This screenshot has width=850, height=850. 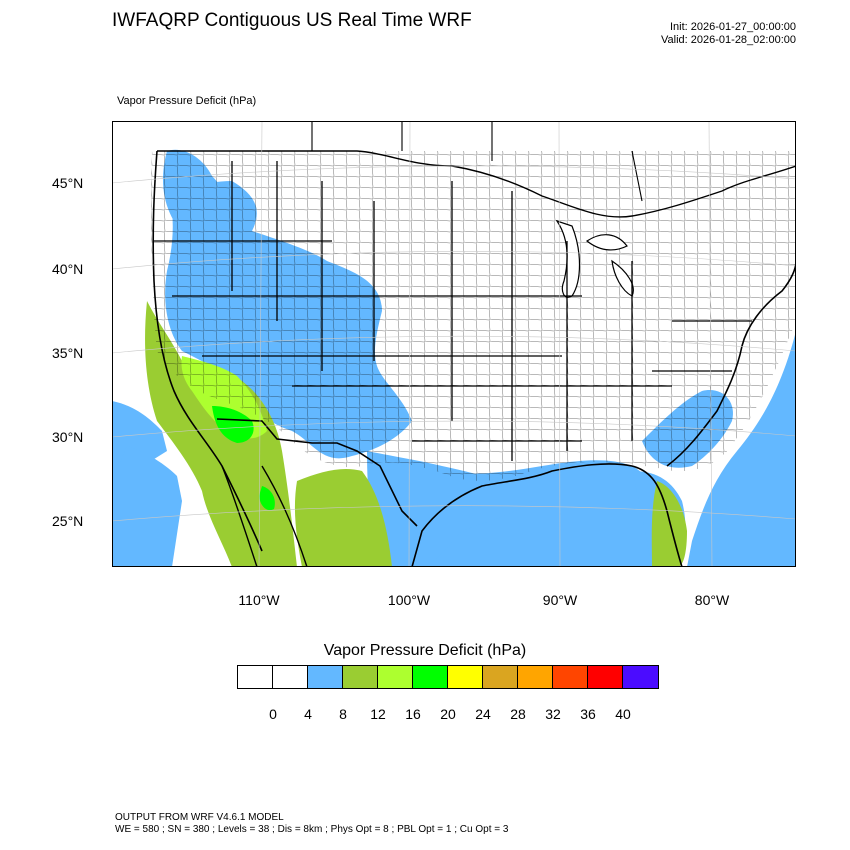 I want to click on colorbar-label: 36, so click(x=588, y=714).